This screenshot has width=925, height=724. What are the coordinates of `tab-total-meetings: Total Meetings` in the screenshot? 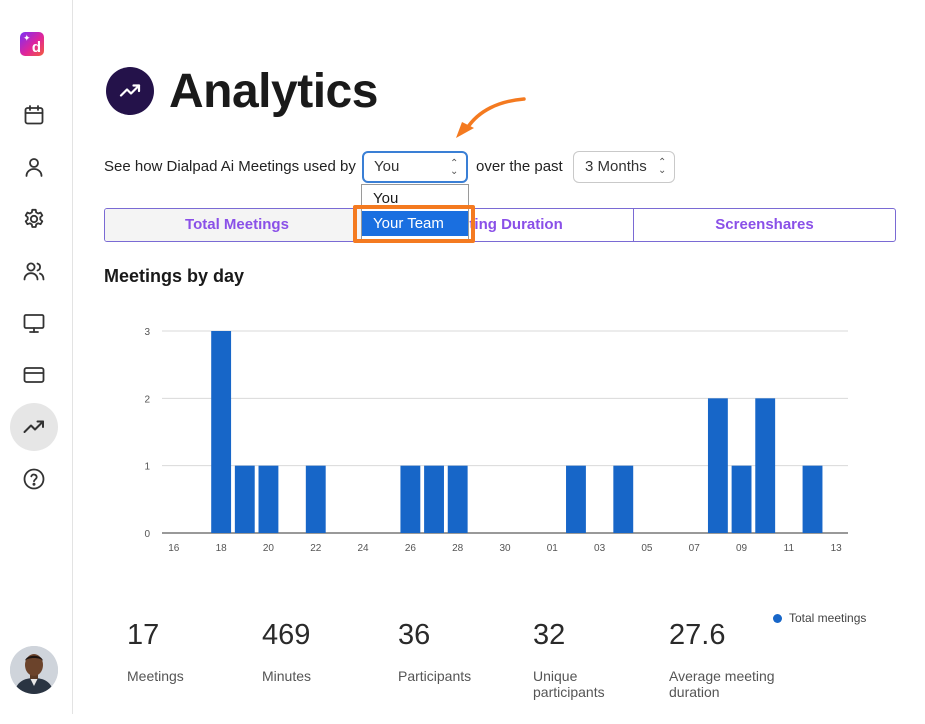 It's located at (237, 225).